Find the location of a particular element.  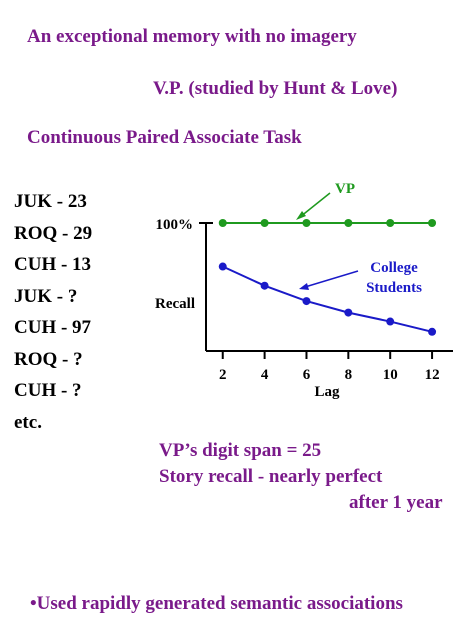

pair-item: CUH - 13 is located at coordinates (53, 264).